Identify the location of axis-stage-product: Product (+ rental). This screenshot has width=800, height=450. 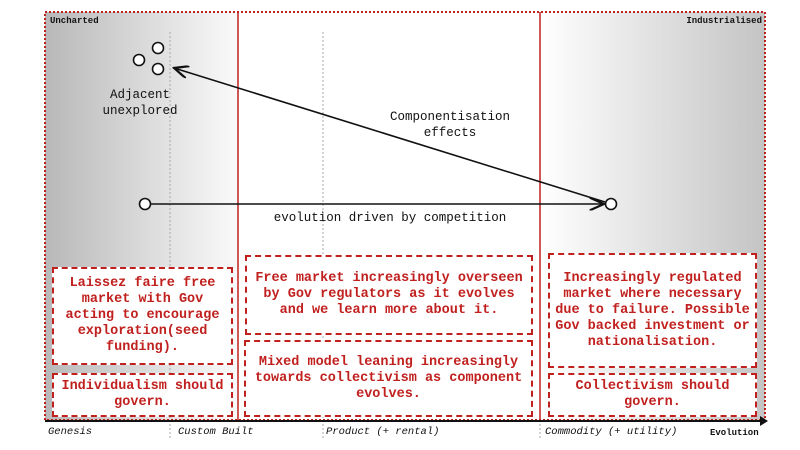
(383, 432).